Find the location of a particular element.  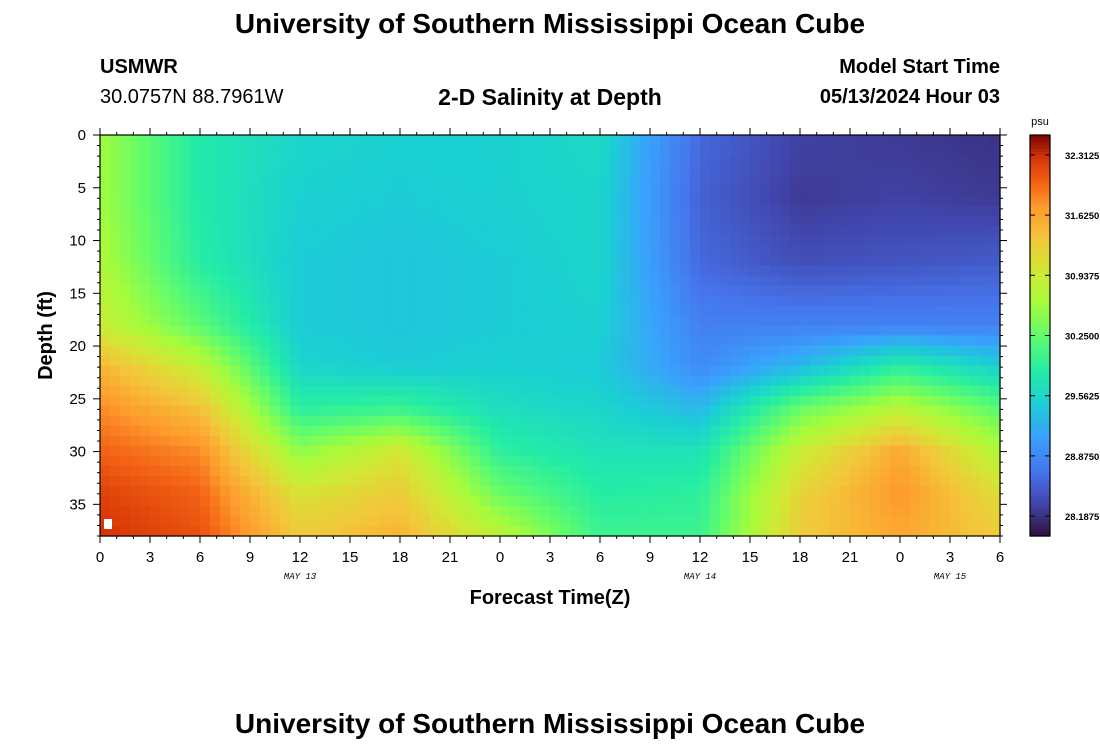

x-axis-label: Forecast Time(Z) is located at coordinates (550, 598).